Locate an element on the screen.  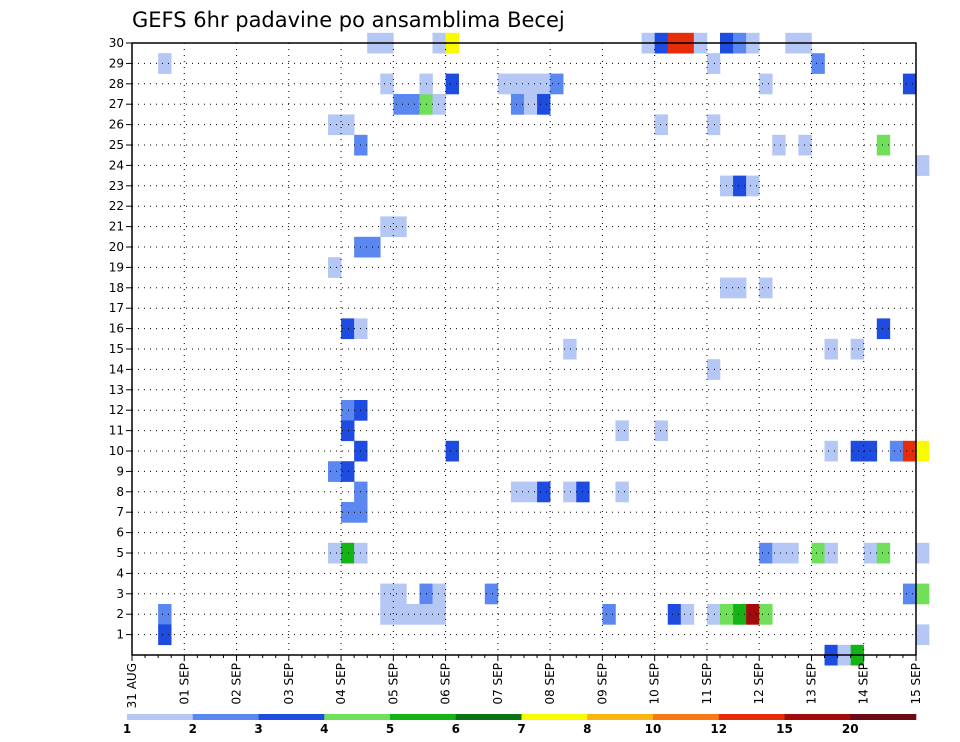
x-tick-label: 14 SEP is located at coordinates (864, 684).